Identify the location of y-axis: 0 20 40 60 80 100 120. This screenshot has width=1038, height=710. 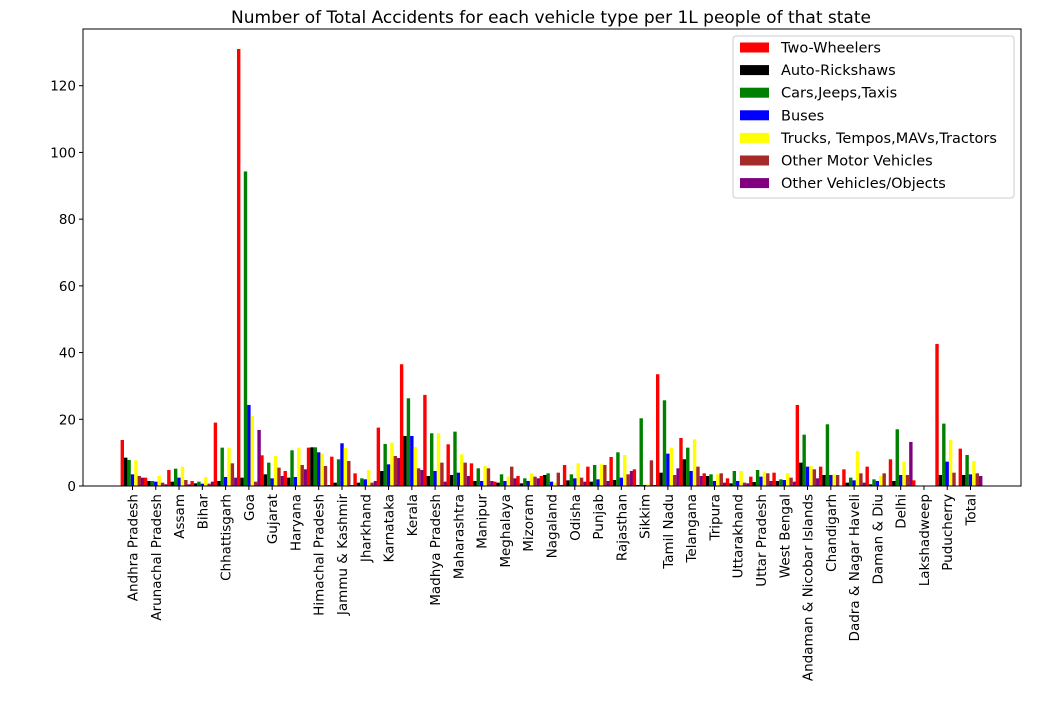
(66, 287).